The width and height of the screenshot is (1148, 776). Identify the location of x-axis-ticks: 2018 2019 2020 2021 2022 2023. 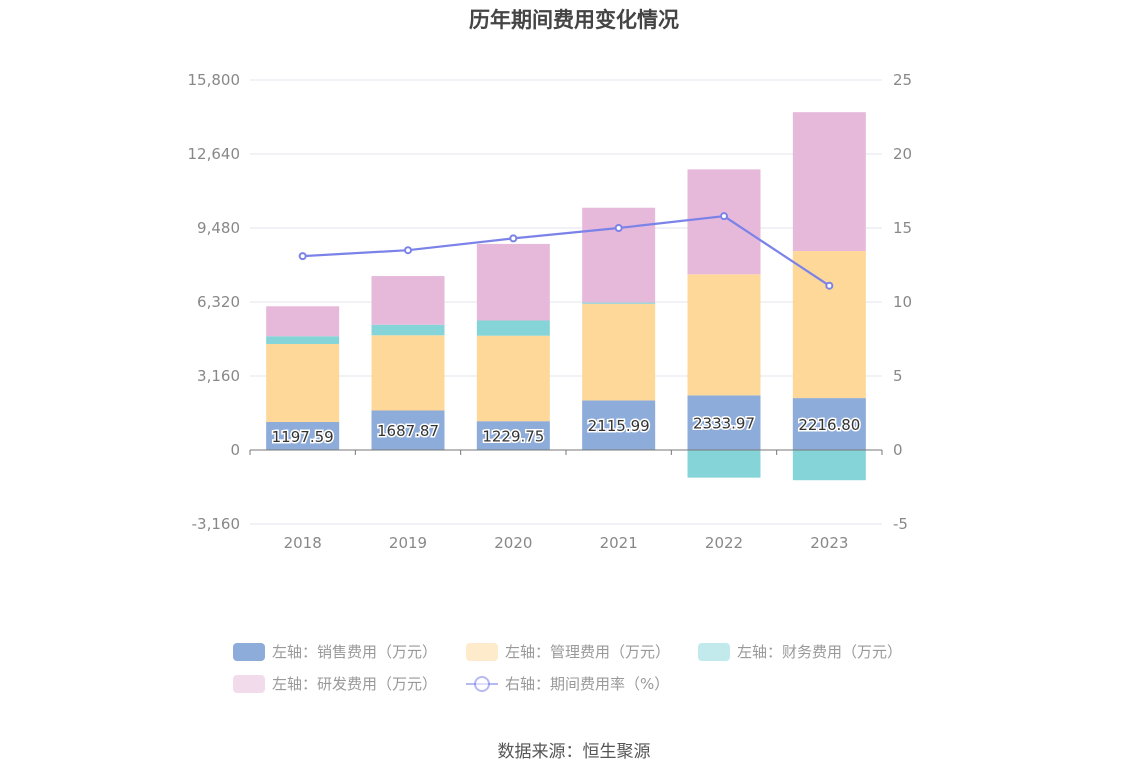
(566, 501).